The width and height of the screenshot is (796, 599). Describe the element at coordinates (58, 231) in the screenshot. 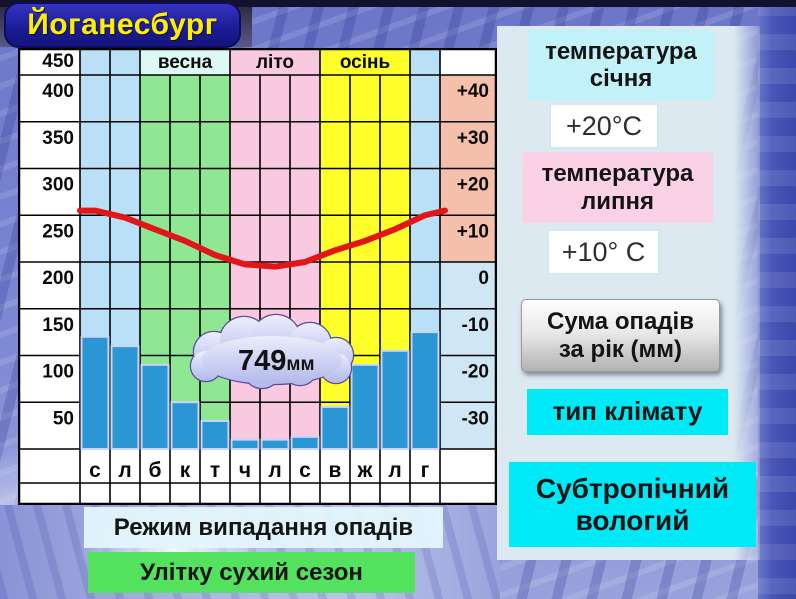

I see `precip-axis-label: 250` at that location.